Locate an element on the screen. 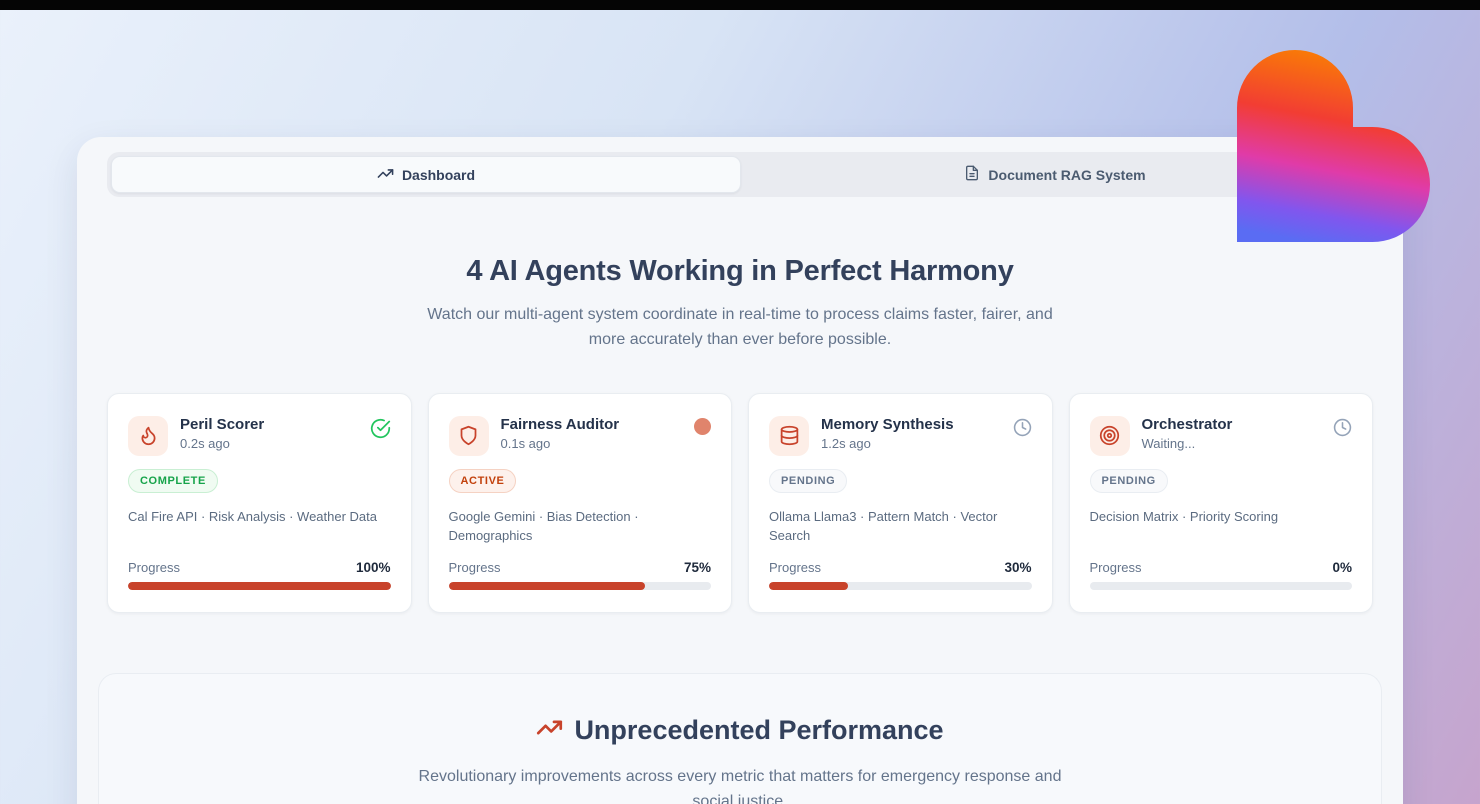 The image size is (1480, 804). flame-icon is located at coordinates (148, 435).